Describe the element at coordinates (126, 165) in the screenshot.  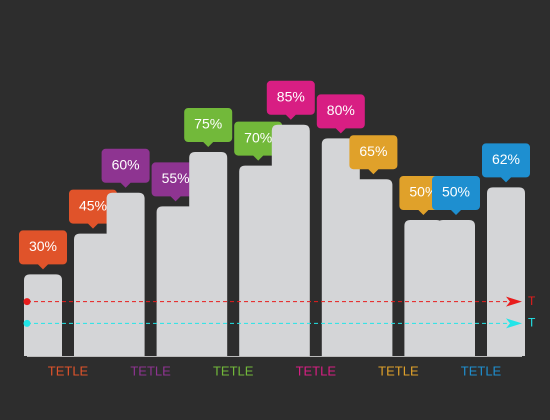
I see `value-label: 60%` at that location.